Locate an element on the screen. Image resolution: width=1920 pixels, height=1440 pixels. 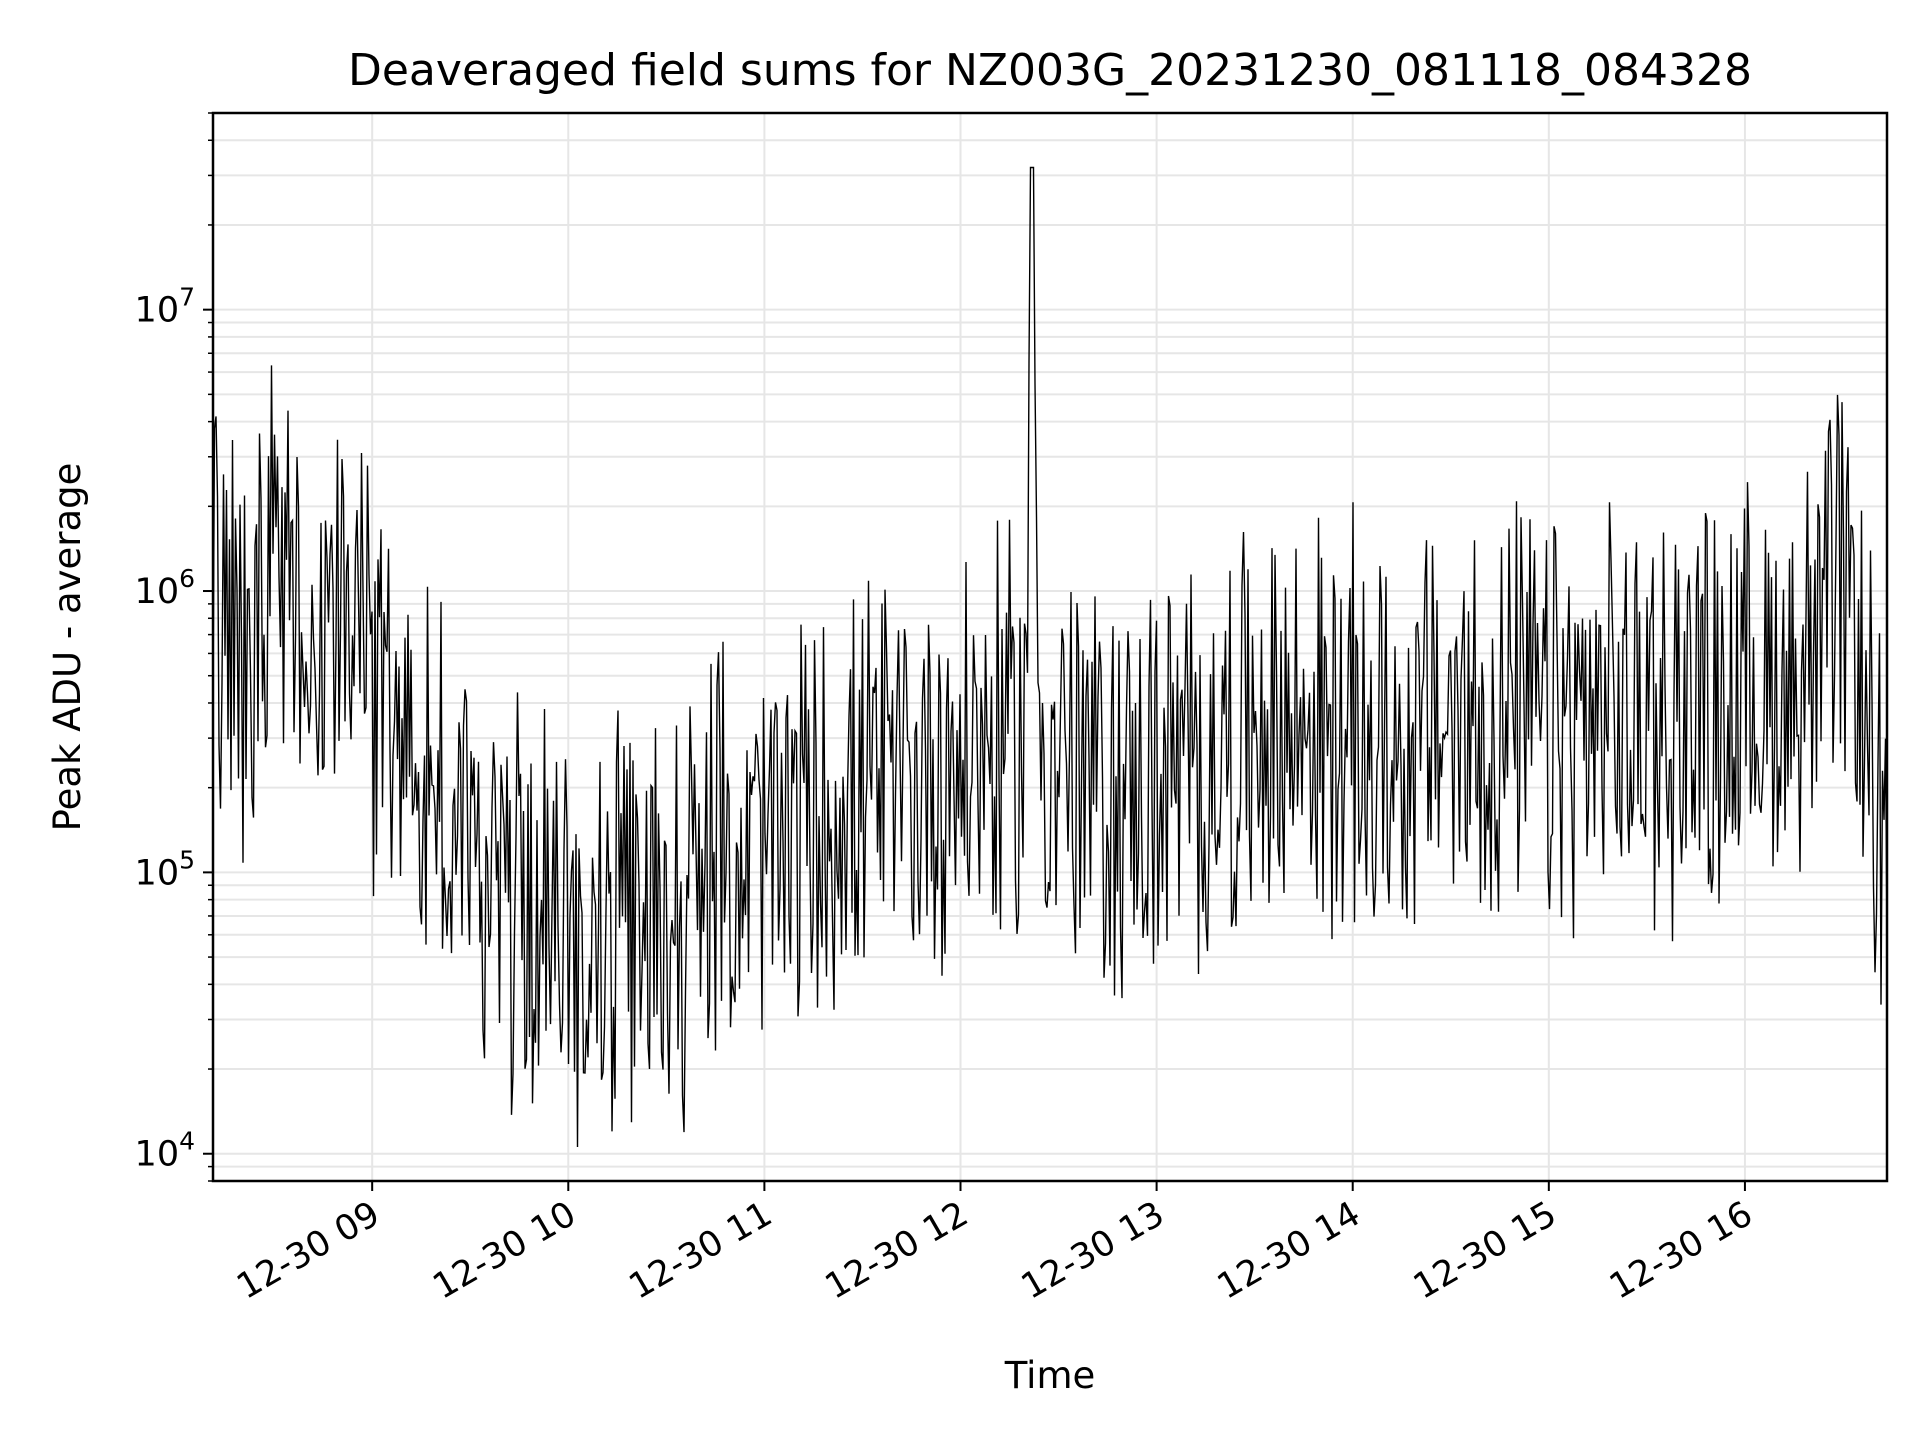
y-tick-label: 10⁴ is located at coordinates (165, 1151).